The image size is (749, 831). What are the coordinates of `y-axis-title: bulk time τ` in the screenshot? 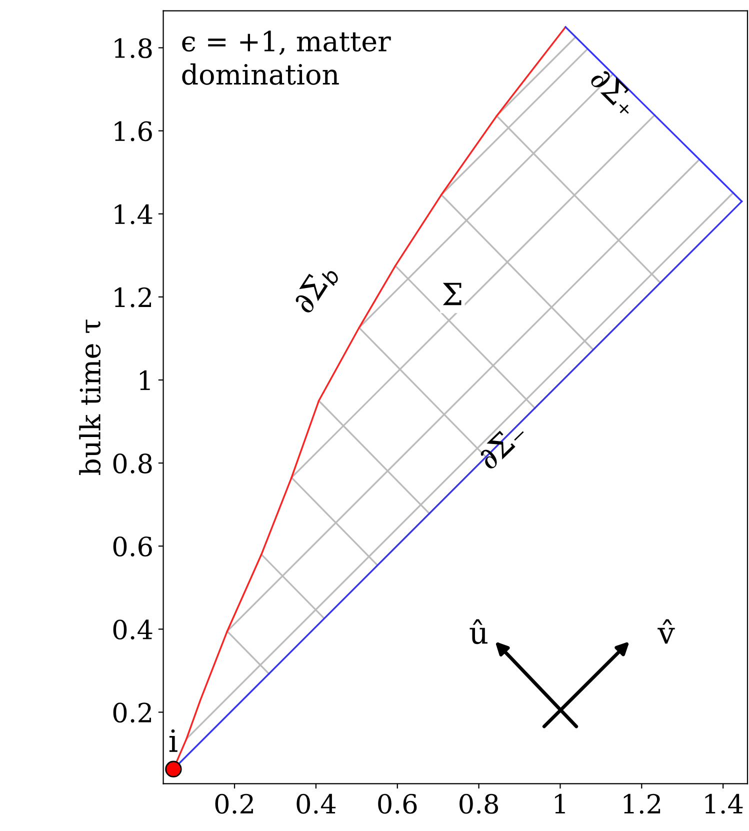 It's located at (90, 398).